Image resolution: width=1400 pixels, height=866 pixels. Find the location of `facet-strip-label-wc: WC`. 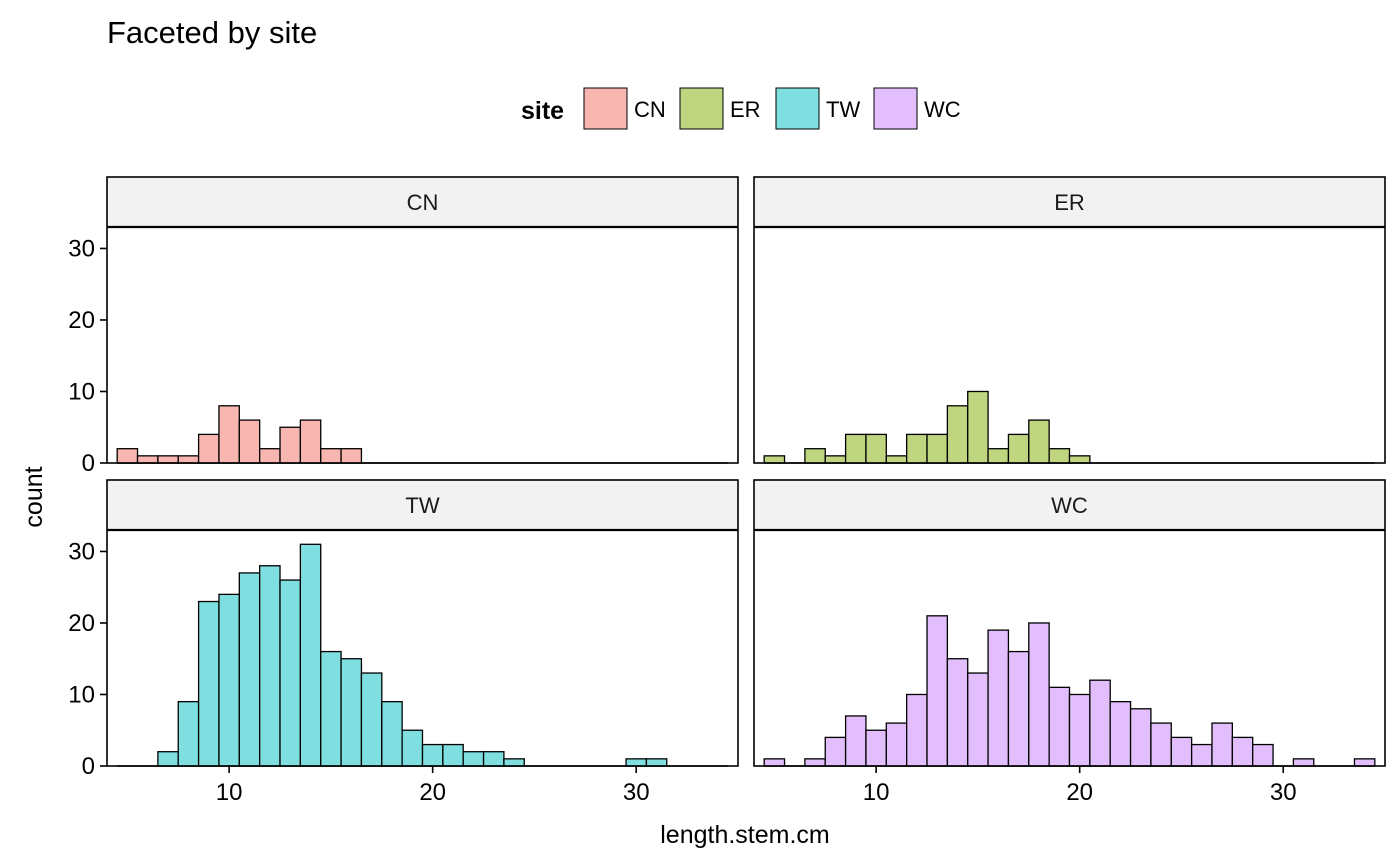

facet-strip-label-wc: WC is located at coordinates (1069, 505).